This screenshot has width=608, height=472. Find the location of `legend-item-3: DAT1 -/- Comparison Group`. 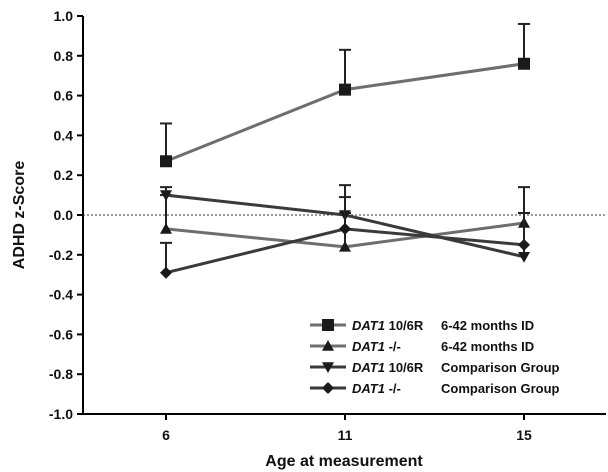

legend-item-3: DAT1 -/- Comparison Group is located at coordinates (435, 388).